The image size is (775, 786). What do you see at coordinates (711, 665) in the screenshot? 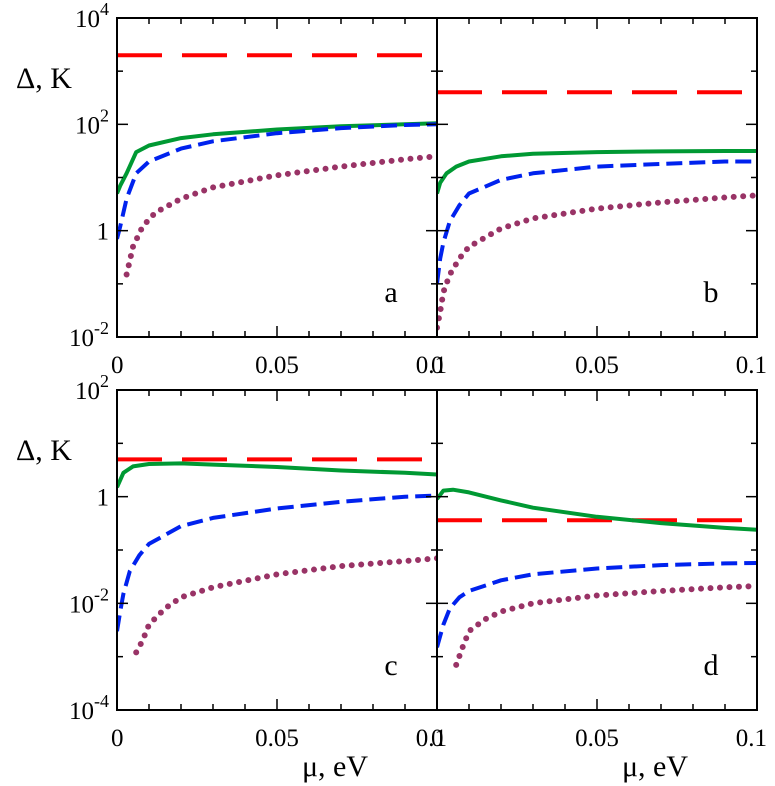
I see `panel-letter: d` at bounding box center [711, 665].